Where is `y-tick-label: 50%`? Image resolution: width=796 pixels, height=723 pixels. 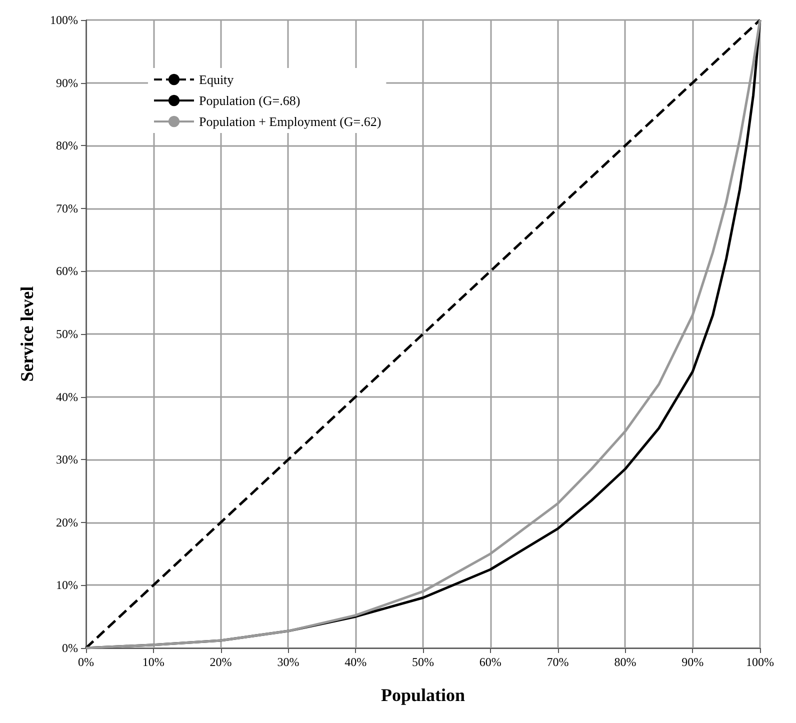 y-tick-label: 50% is located at coordinates (67, 334).